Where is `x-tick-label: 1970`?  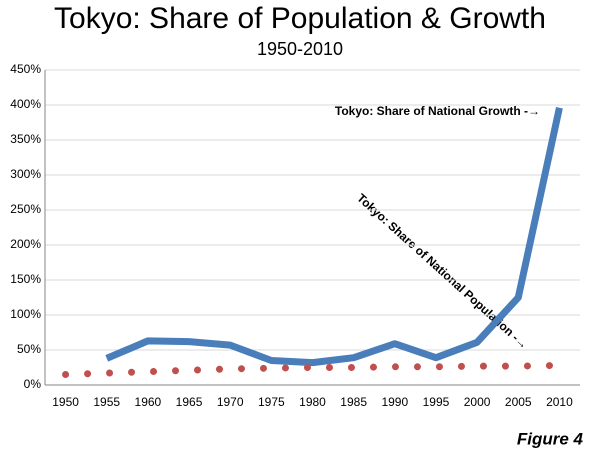
x-tick-label: 1970 is located at coordinates (230, 402).